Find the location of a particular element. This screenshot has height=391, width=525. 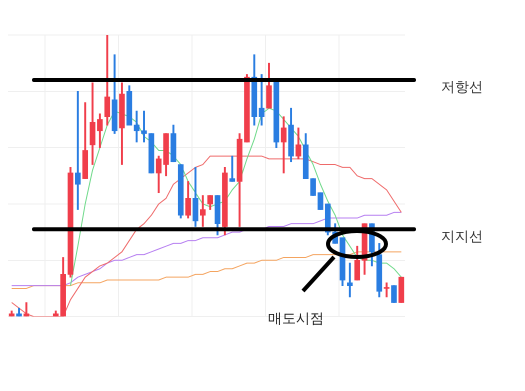

ref-line-label: 저항선 is located at coordinates (462, 88).